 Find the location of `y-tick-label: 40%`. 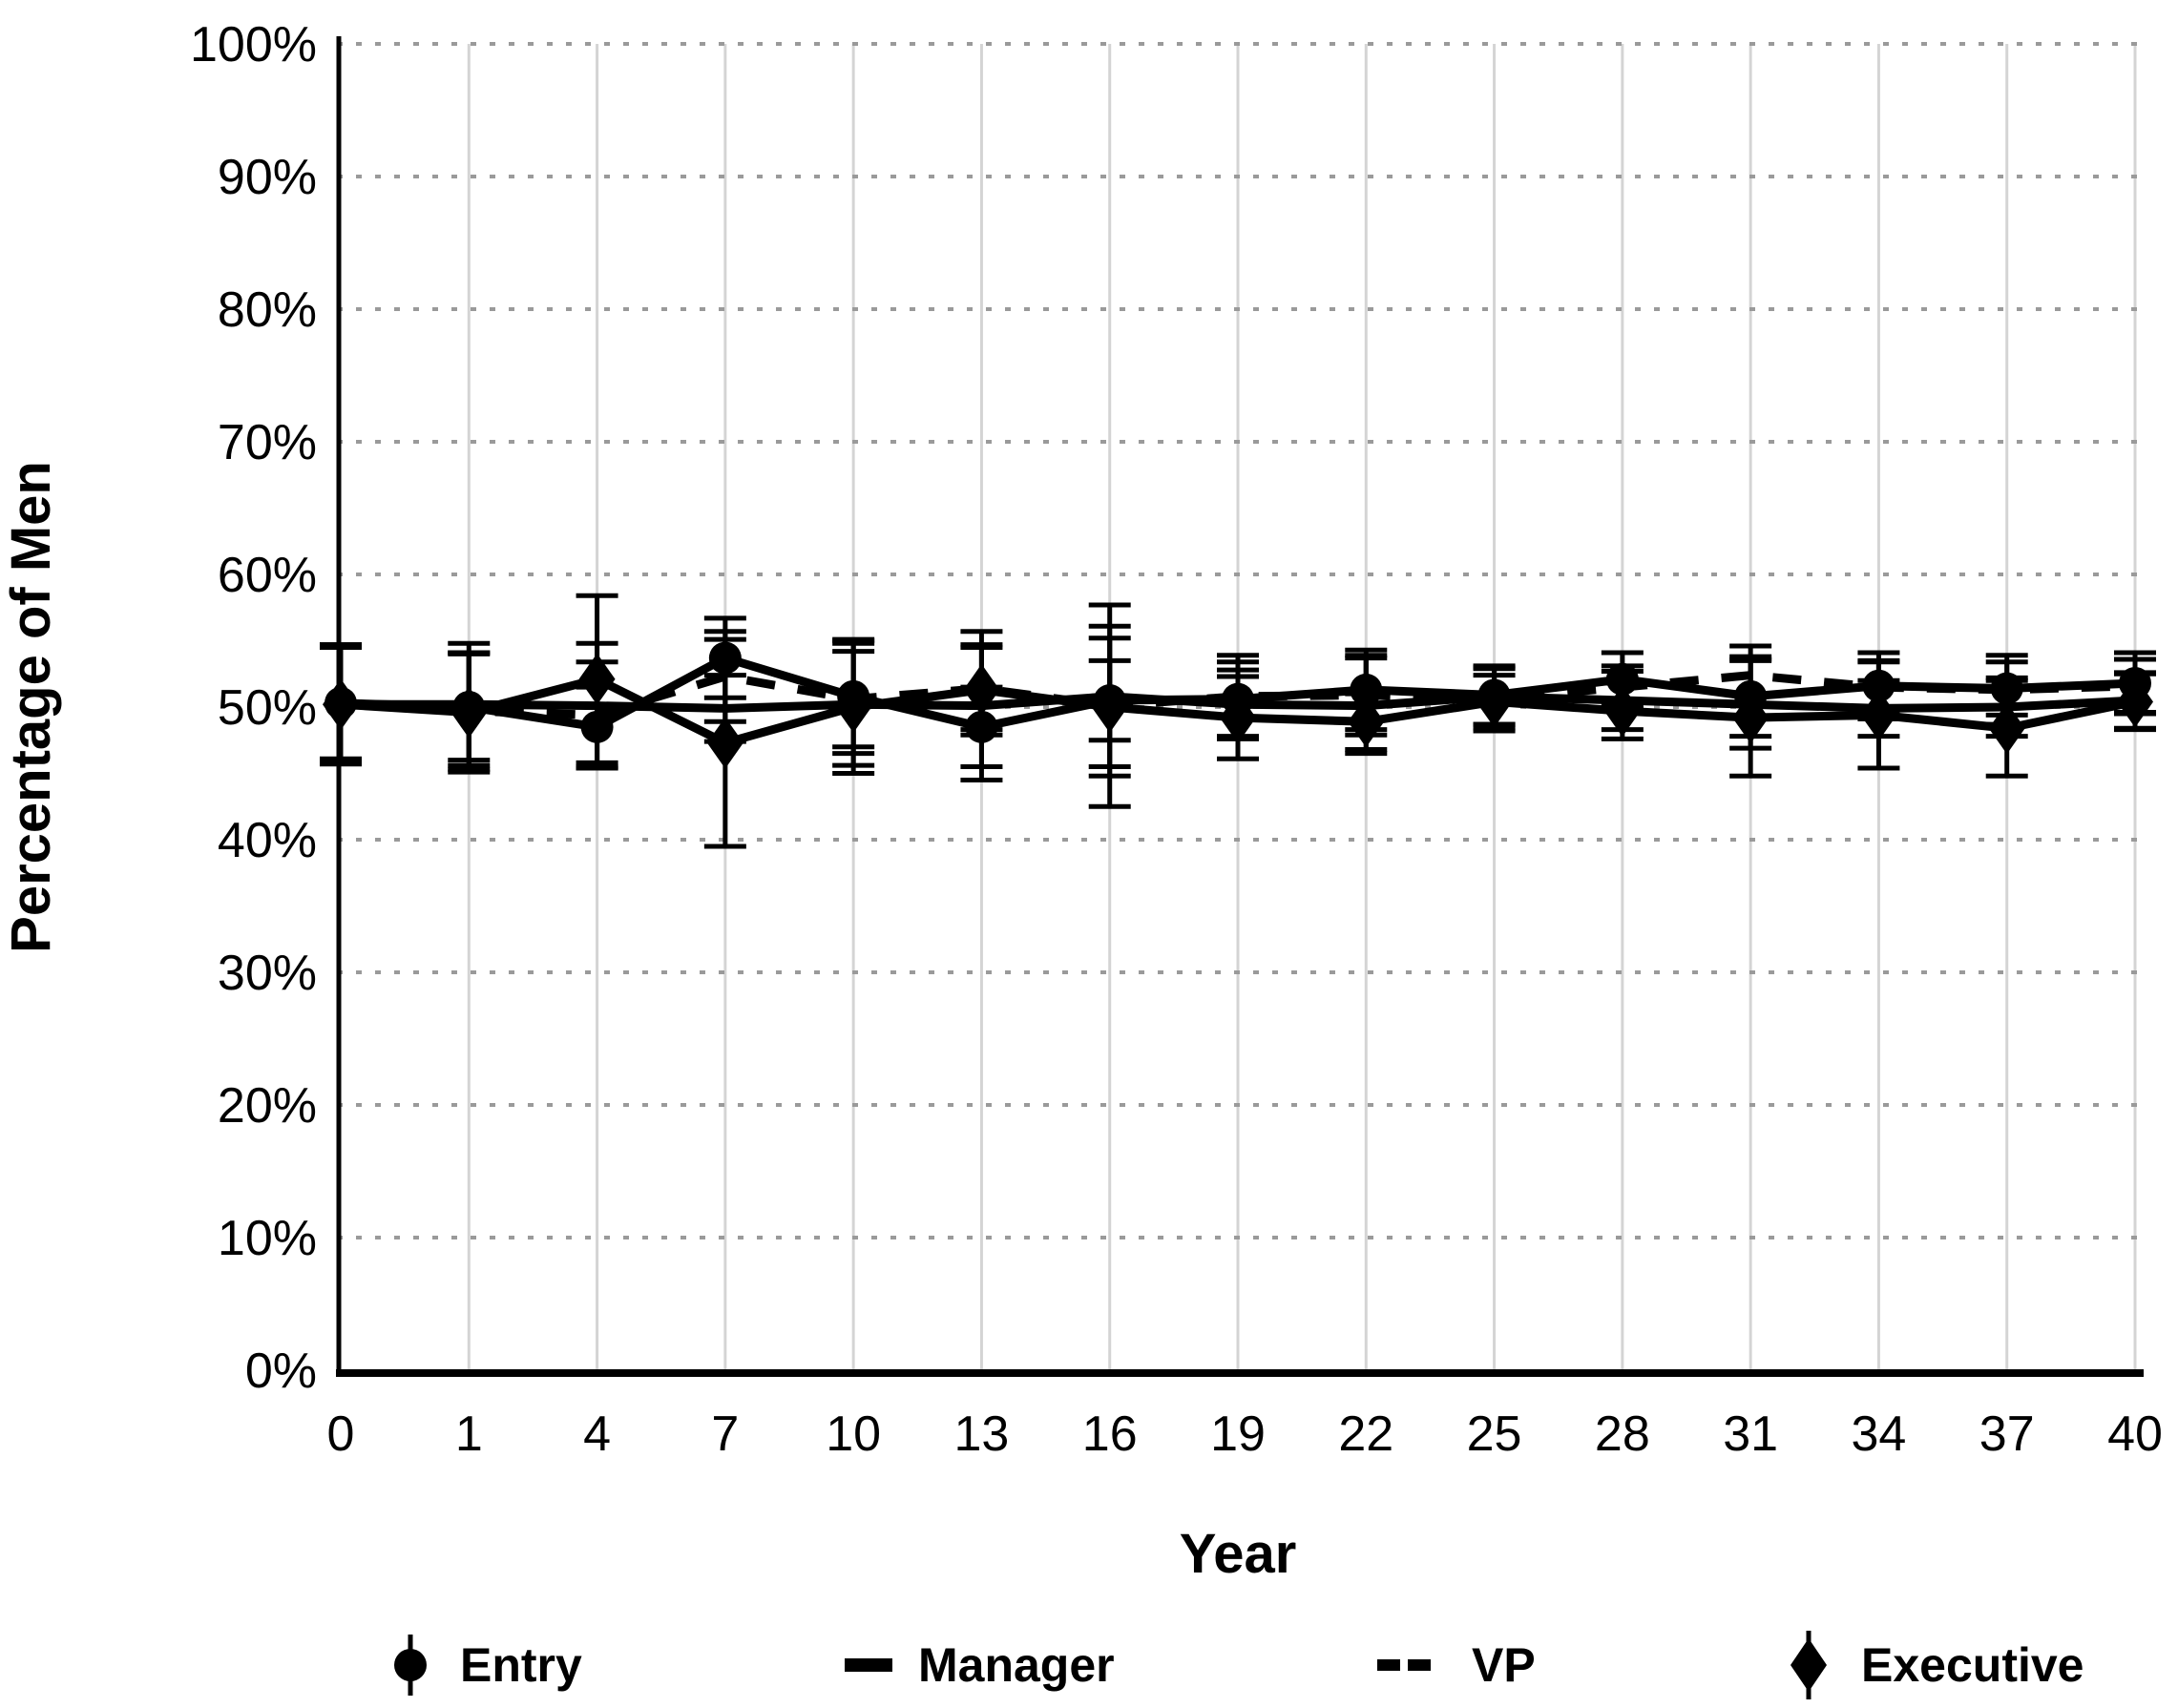

y-tick-label: 40% is located at coordinates (267, 840).